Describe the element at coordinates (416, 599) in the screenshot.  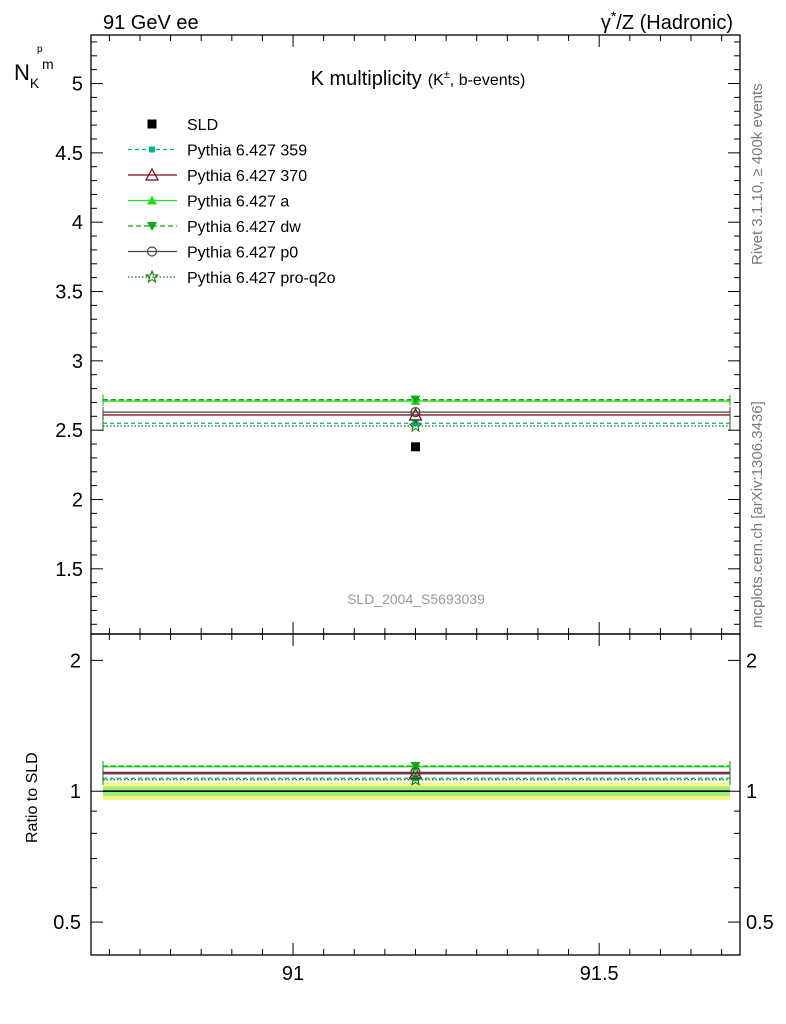
I see `analysis-watermark: SLD_2004_S5693039` at that location.